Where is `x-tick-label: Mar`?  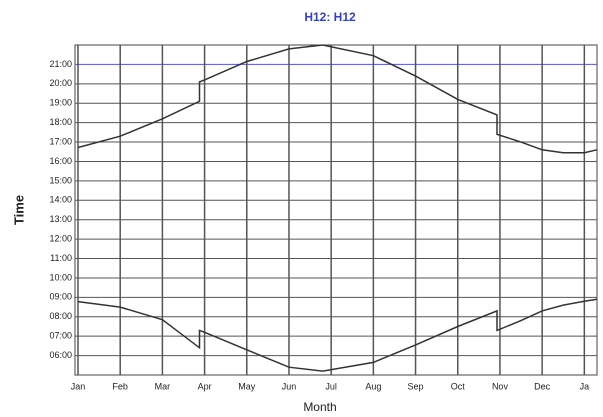
x-tick-label: Mar is located at coordinates (163, 386).